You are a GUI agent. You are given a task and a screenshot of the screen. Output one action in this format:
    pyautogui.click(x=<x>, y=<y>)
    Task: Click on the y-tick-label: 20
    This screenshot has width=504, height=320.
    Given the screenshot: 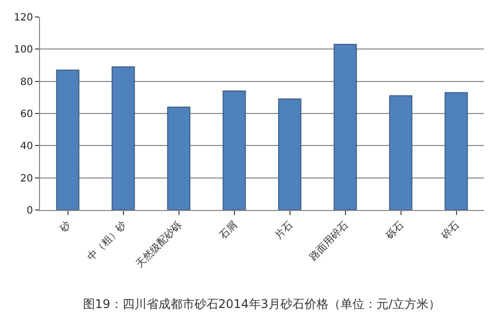 What is the action you would take?
    pyautogui.click(x=26, y=178)
    